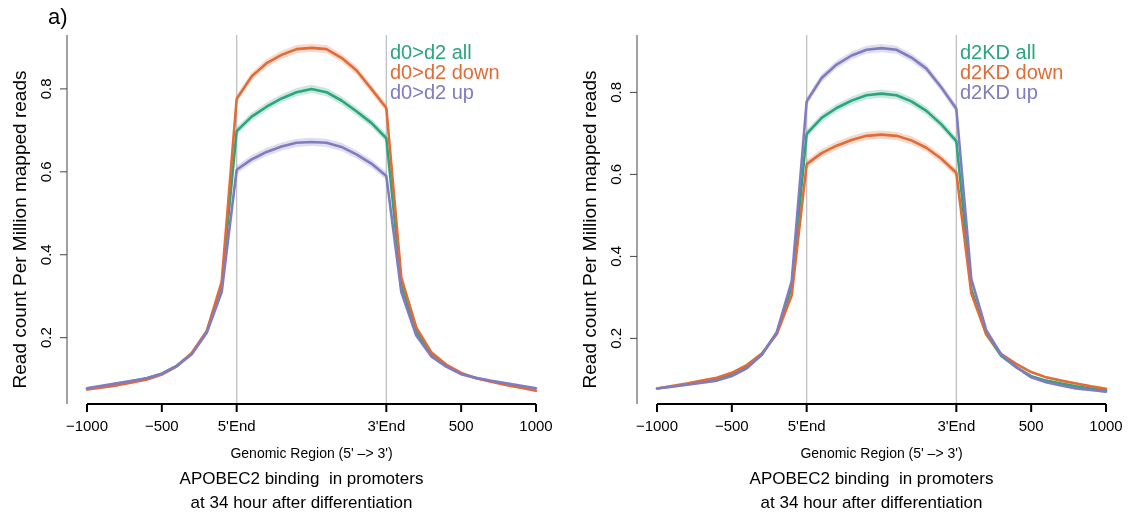 The height and width of the screenshot is (521, 1131). What do you see at coordinates (999, 92) in the screenshot?
I see `series-label: d2KD up` at bounding box center [999, 92].